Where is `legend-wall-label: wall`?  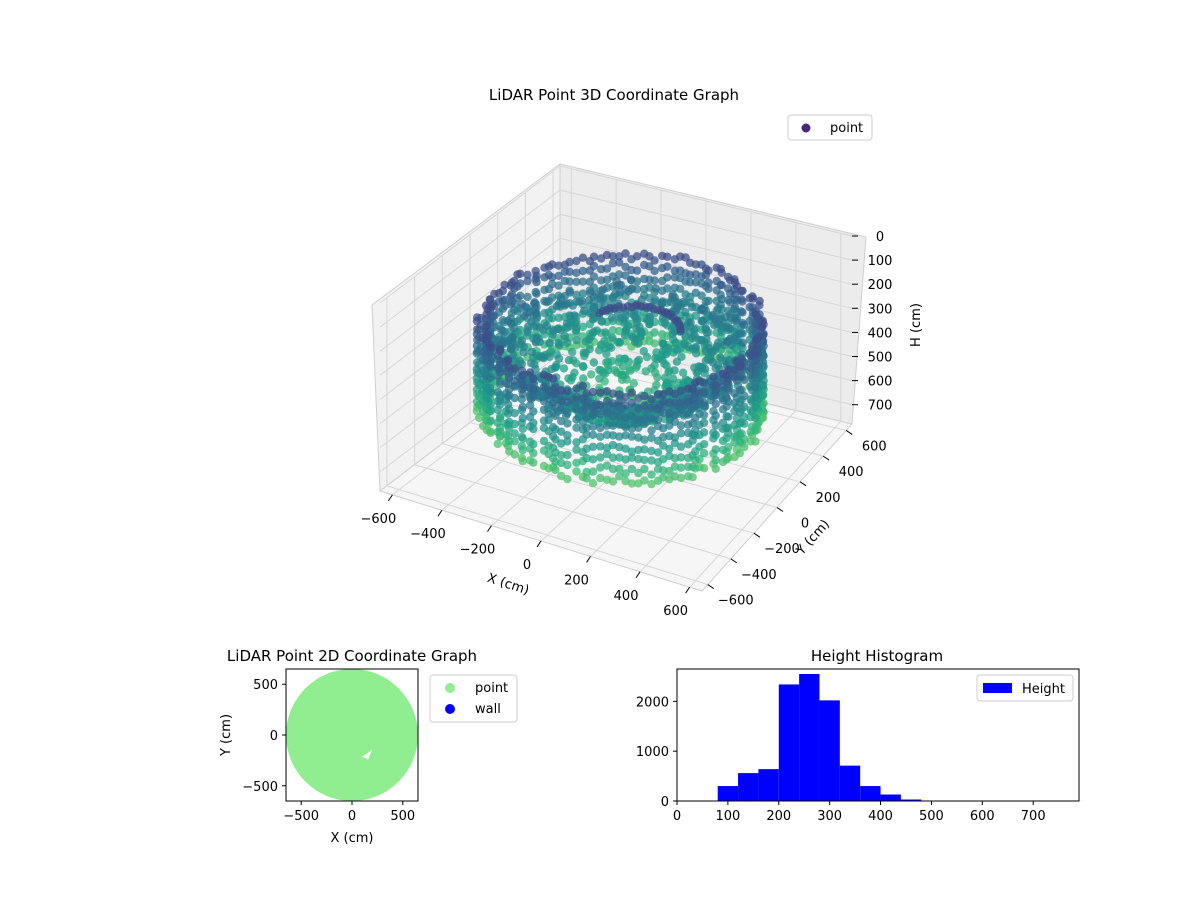 legend-wall-label: wall is located at coordinates (488, 709).